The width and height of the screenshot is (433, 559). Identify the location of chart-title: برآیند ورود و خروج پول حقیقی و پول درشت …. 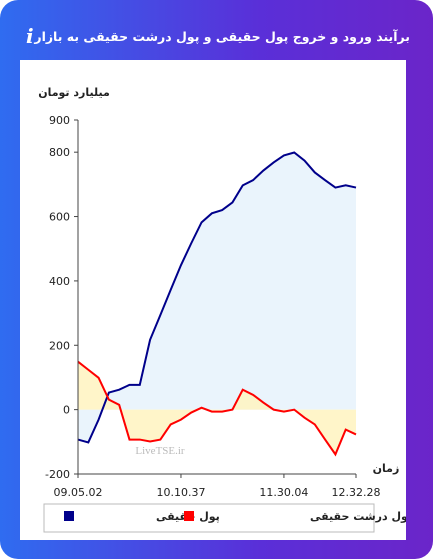
(222, 36).